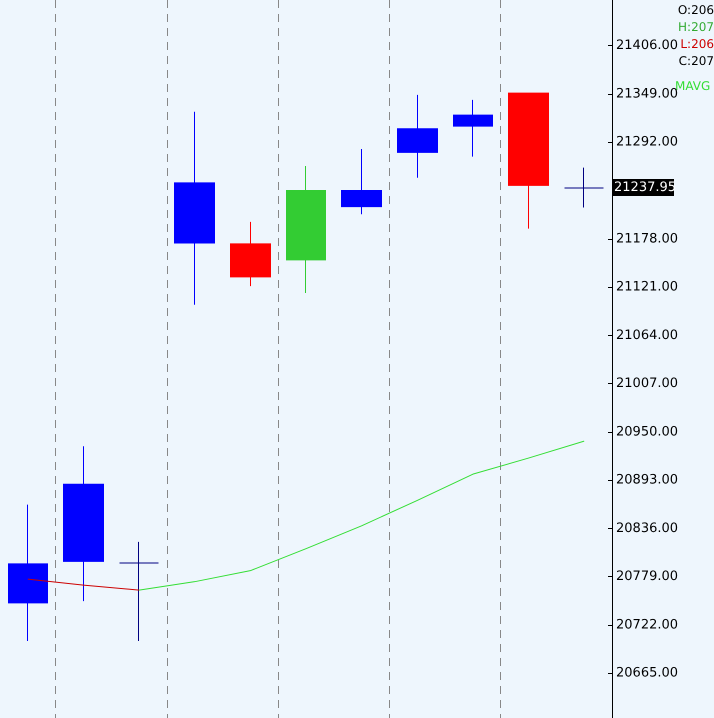 The image size is (714, 718). I want to click on y-tick-label: 21064.00, so click(647, 335).